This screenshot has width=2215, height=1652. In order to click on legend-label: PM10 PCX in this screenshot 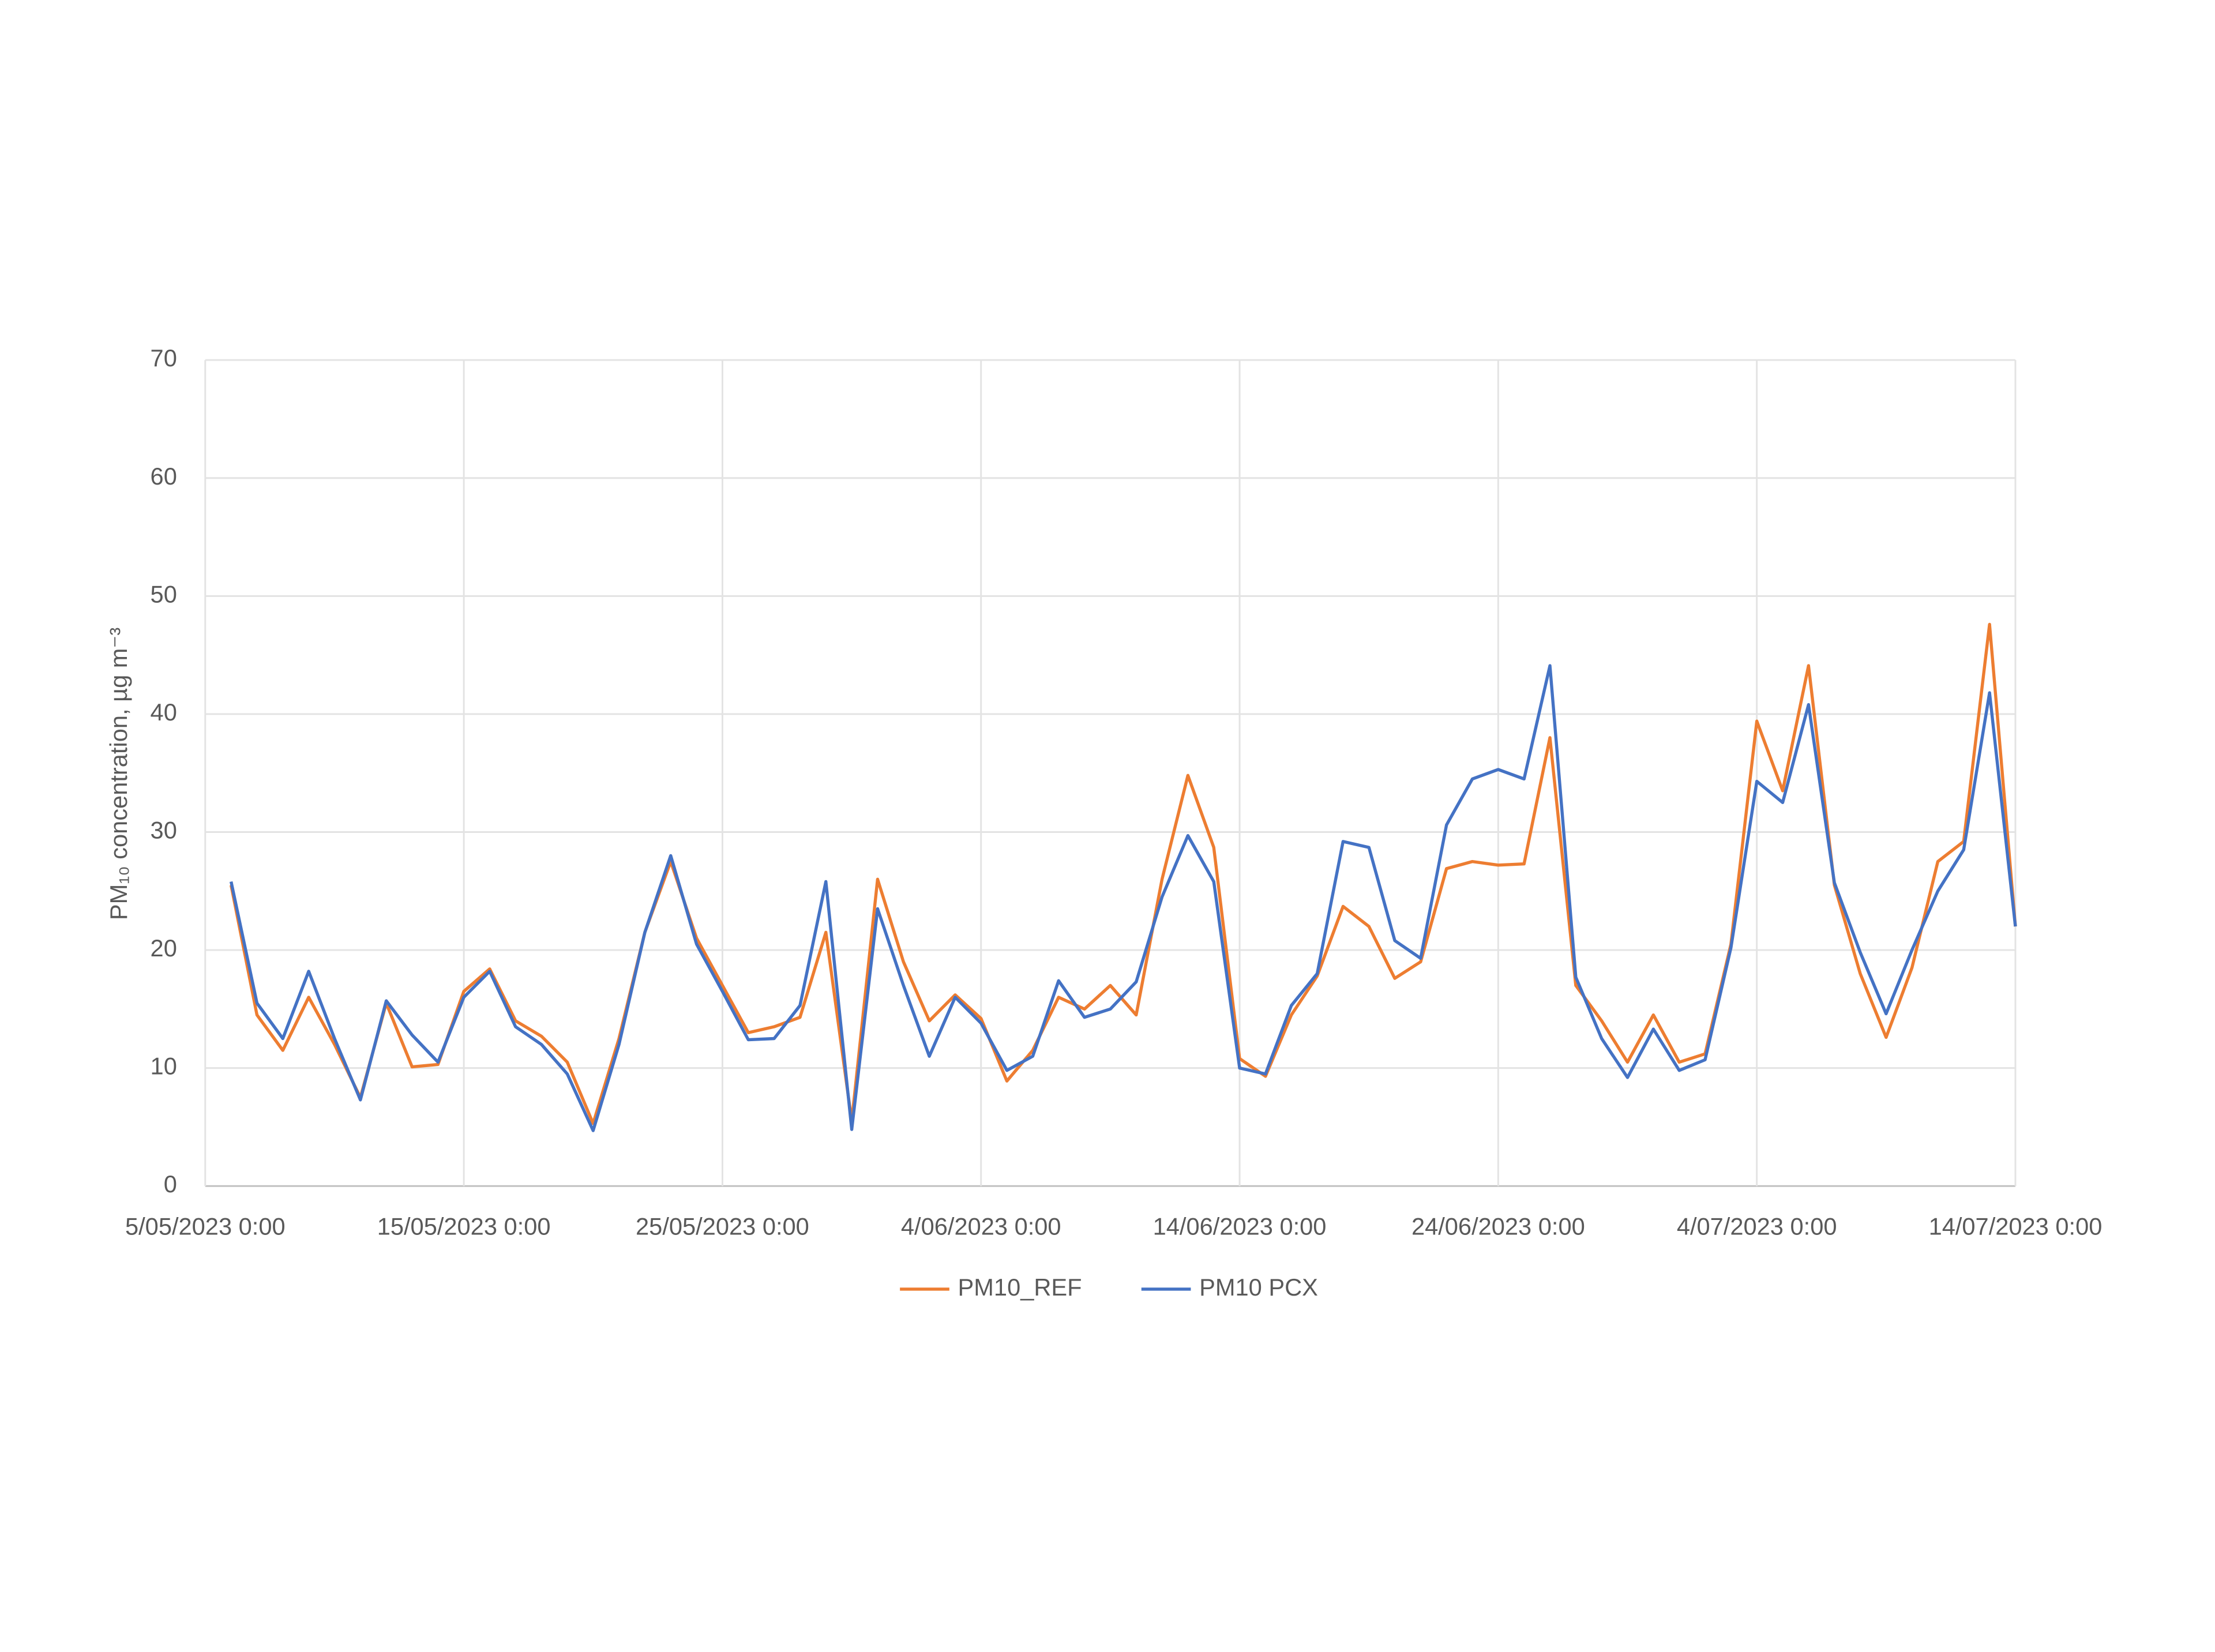, I will do `click(1258, 1288)`.